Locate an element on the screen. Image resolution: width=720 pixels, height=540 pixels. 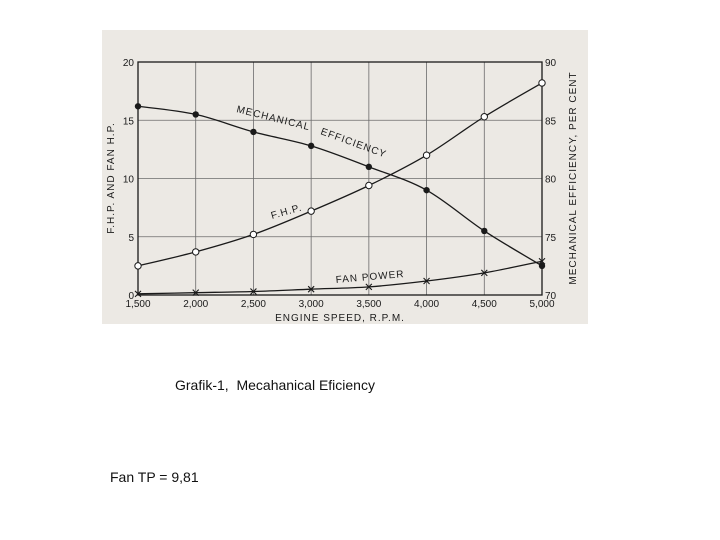
y-tick-label-left: 5 is located at coordinates (131, 238).